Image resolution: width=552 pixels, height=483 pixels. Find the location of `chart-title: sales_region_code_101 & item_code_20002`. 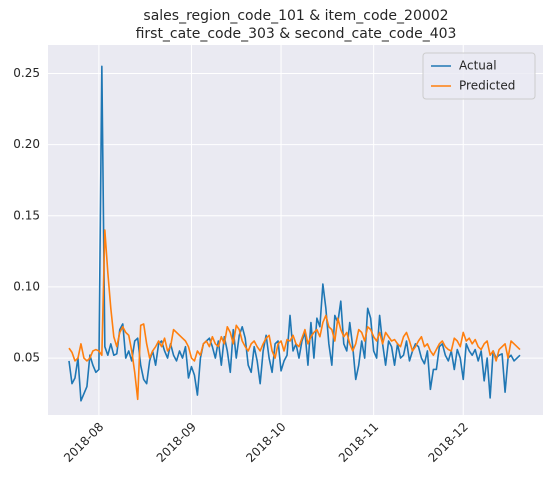

chart-title: sales_region_code_101 & item_code_20002 is located at coordinates (295, 16).